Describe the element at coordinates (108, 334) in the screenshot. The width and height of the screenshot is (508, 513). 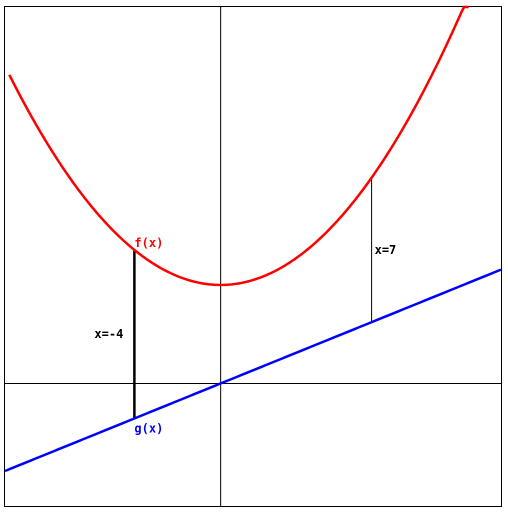
I see `annotation-label-x-neg4: x=-4` at that location.